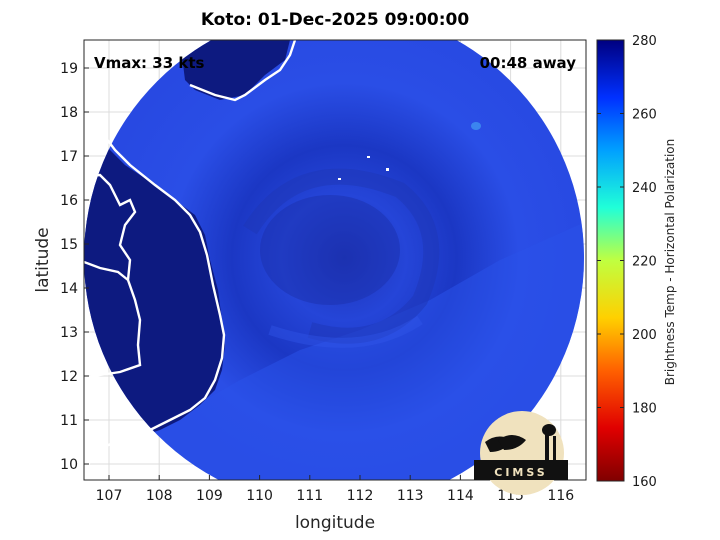  I want to click on colorbar-tick-label: 260, so click(644, 115).